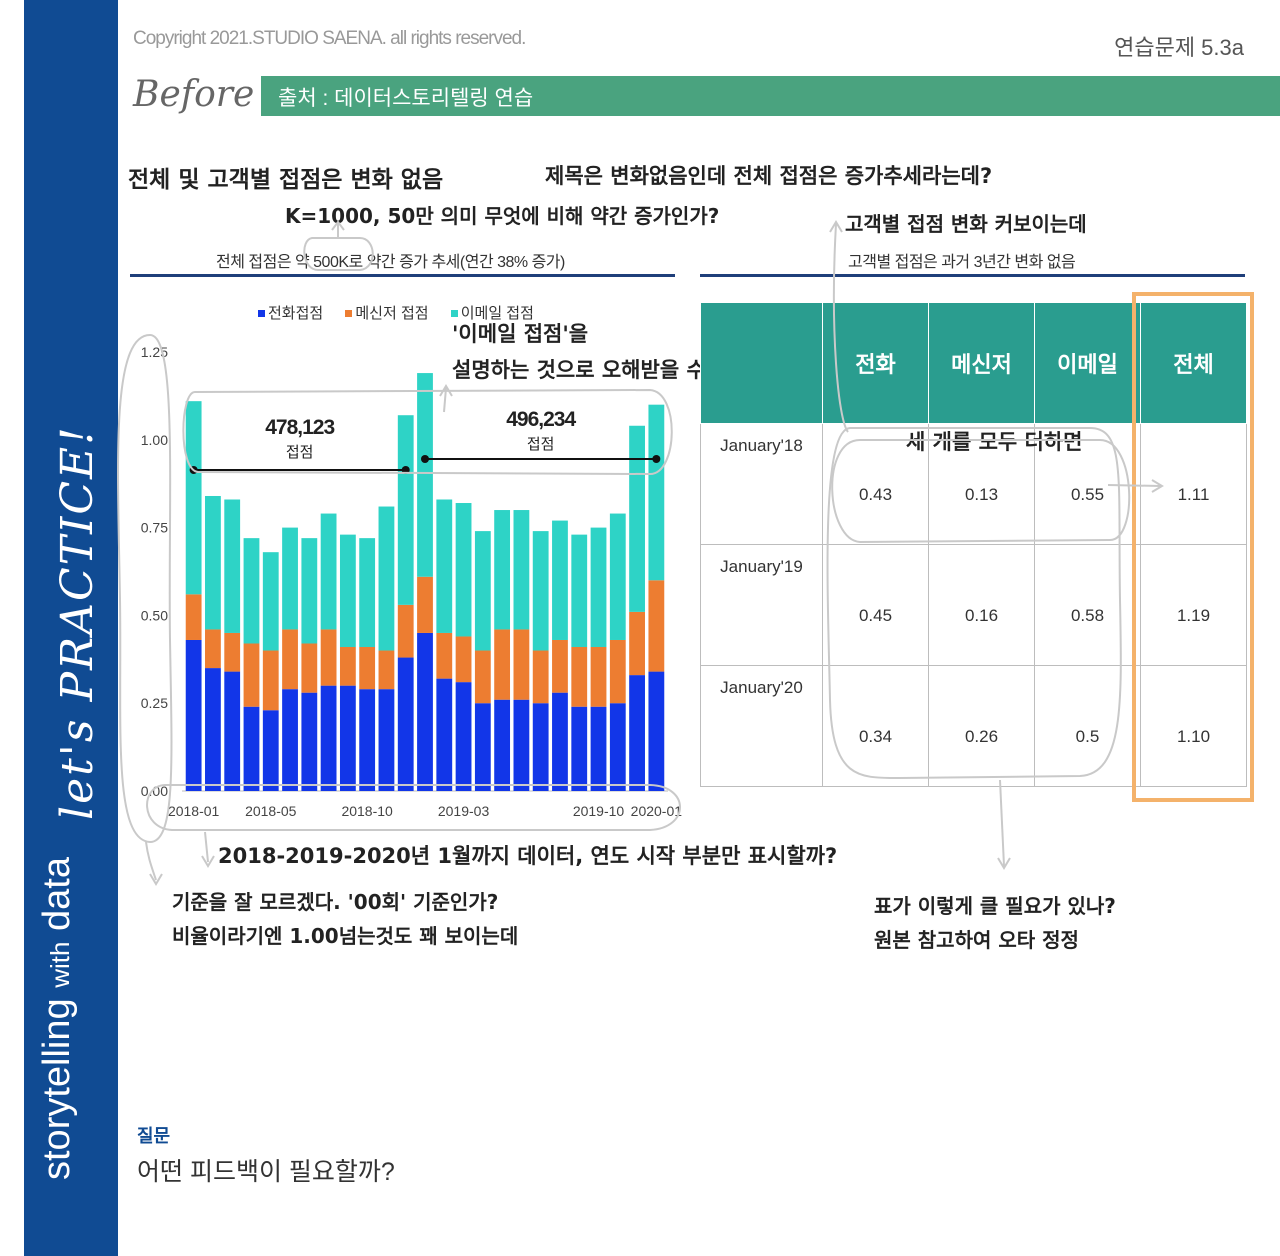 The width and height of the screenshot is (1280, 1256). What do you see at coordinates (367, 811) in the screenshot?
I see `x-tick-label: 2018-10` at bounding box center [367, 811].